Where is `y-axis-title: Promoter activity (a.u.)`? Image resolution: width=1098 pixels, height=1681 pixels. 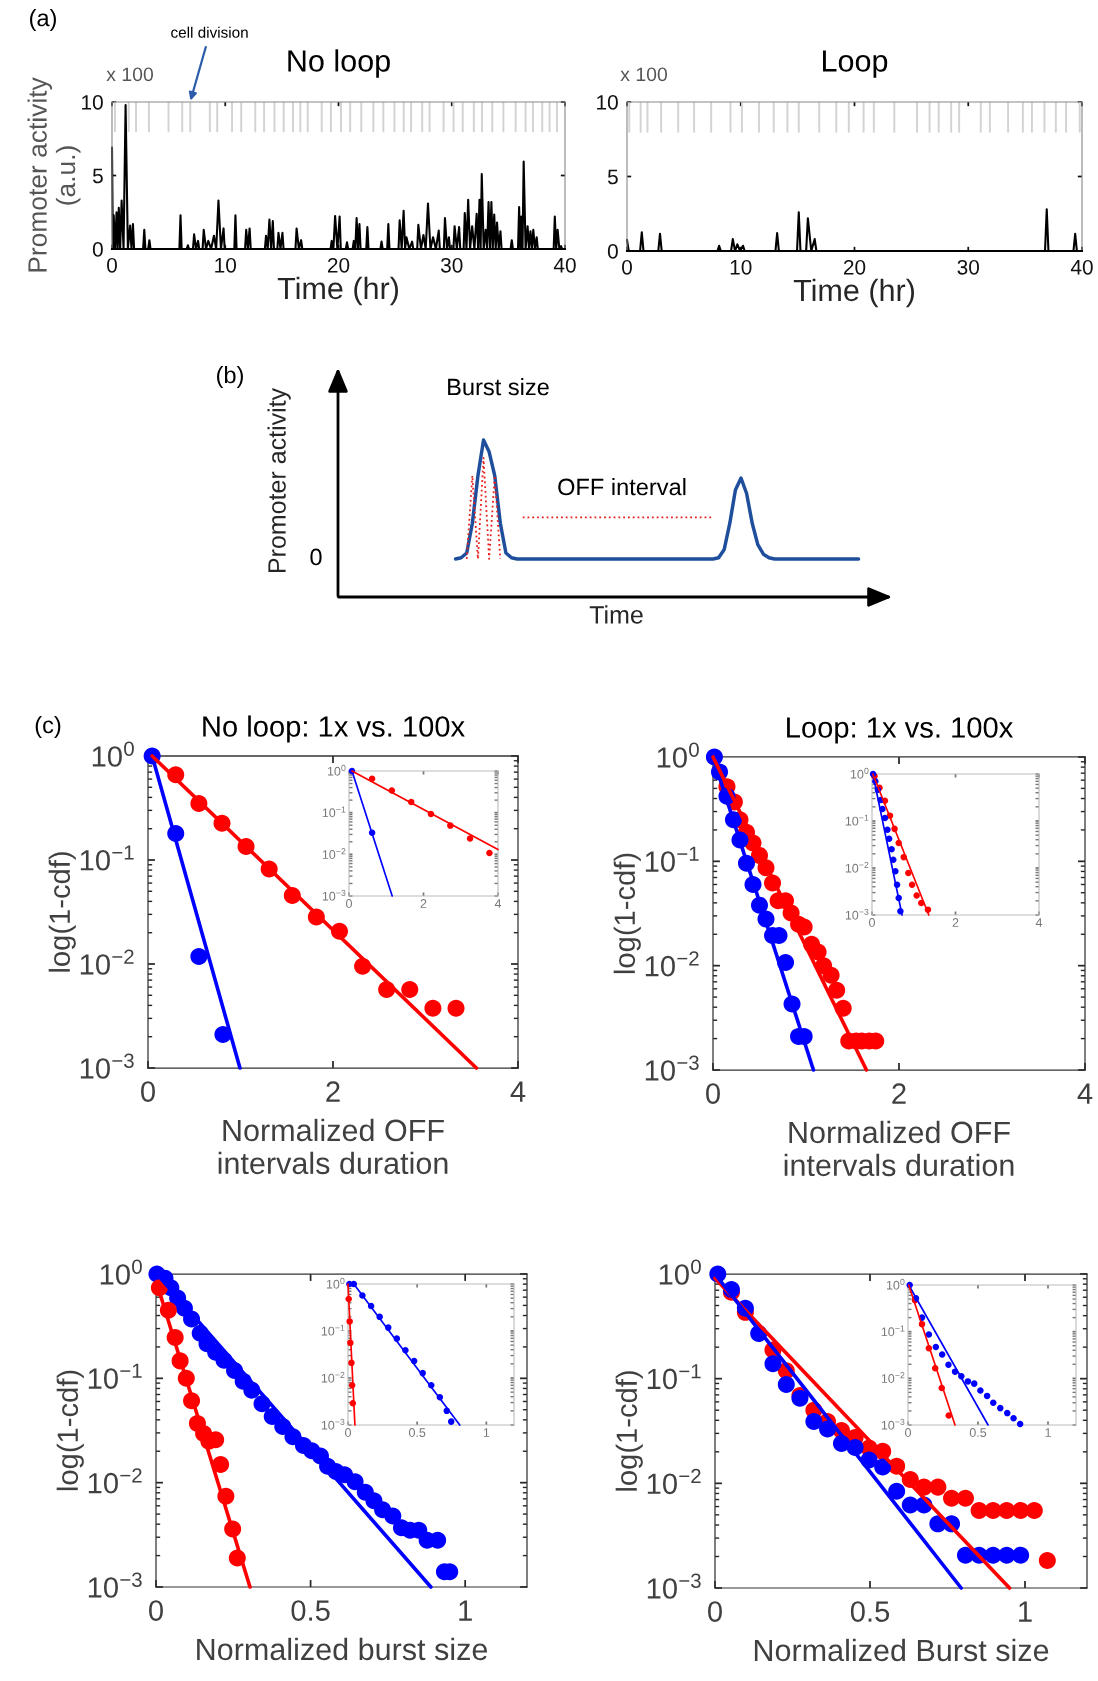
y-axis-title: Promoter activity (a.u.) is located at coordinates (54, 174).